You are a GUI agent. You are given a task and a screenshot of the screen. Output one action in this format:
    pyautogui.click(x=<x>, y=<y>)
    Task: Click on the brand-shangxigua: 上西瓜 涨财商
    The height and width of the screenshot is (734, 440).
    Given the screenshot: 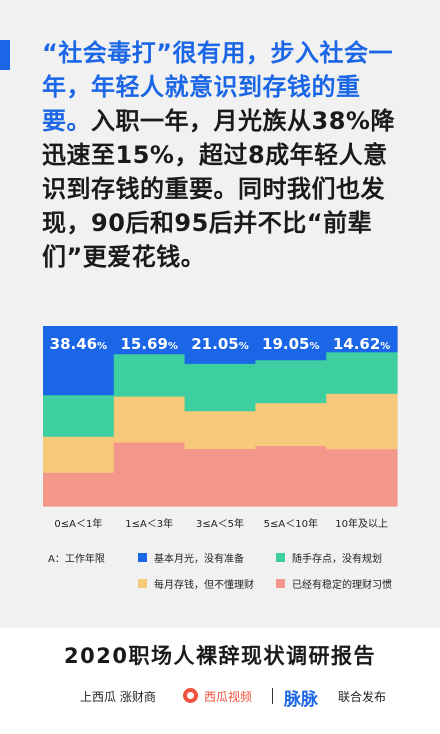 What is the action you would take?
    pyautogui.click(x=118, y=697)
    